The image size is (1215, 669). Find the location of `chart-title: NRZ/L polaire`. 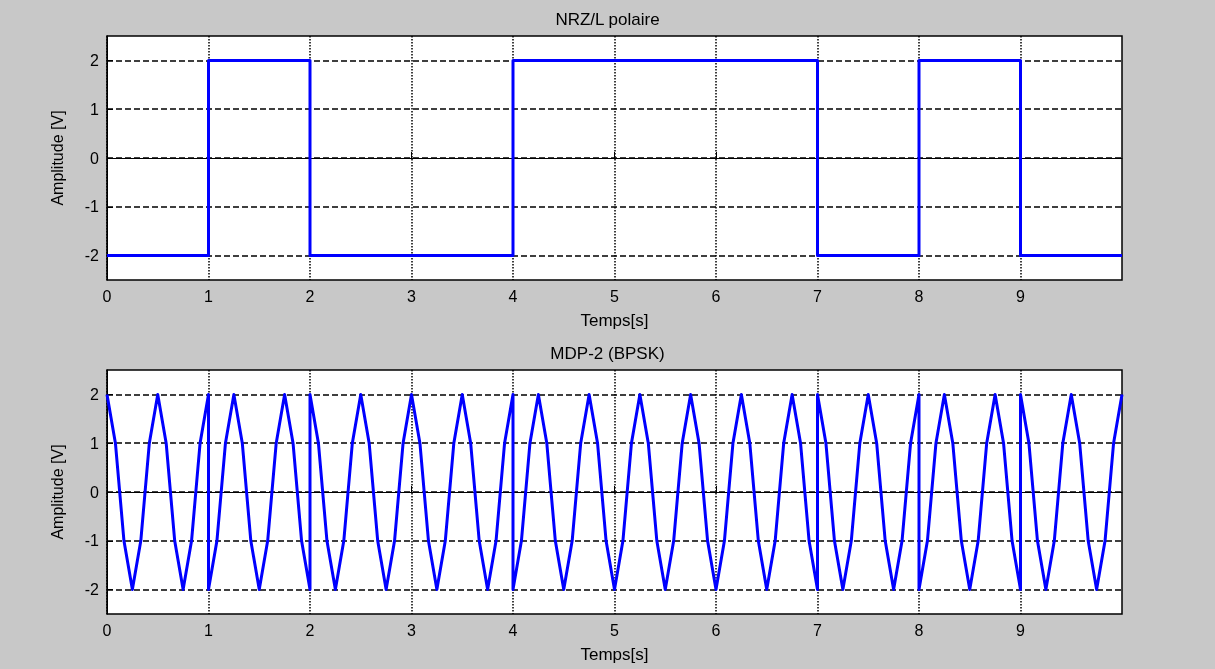

chart-title: NRZ/L polaire is located at coordinates (607, 19).